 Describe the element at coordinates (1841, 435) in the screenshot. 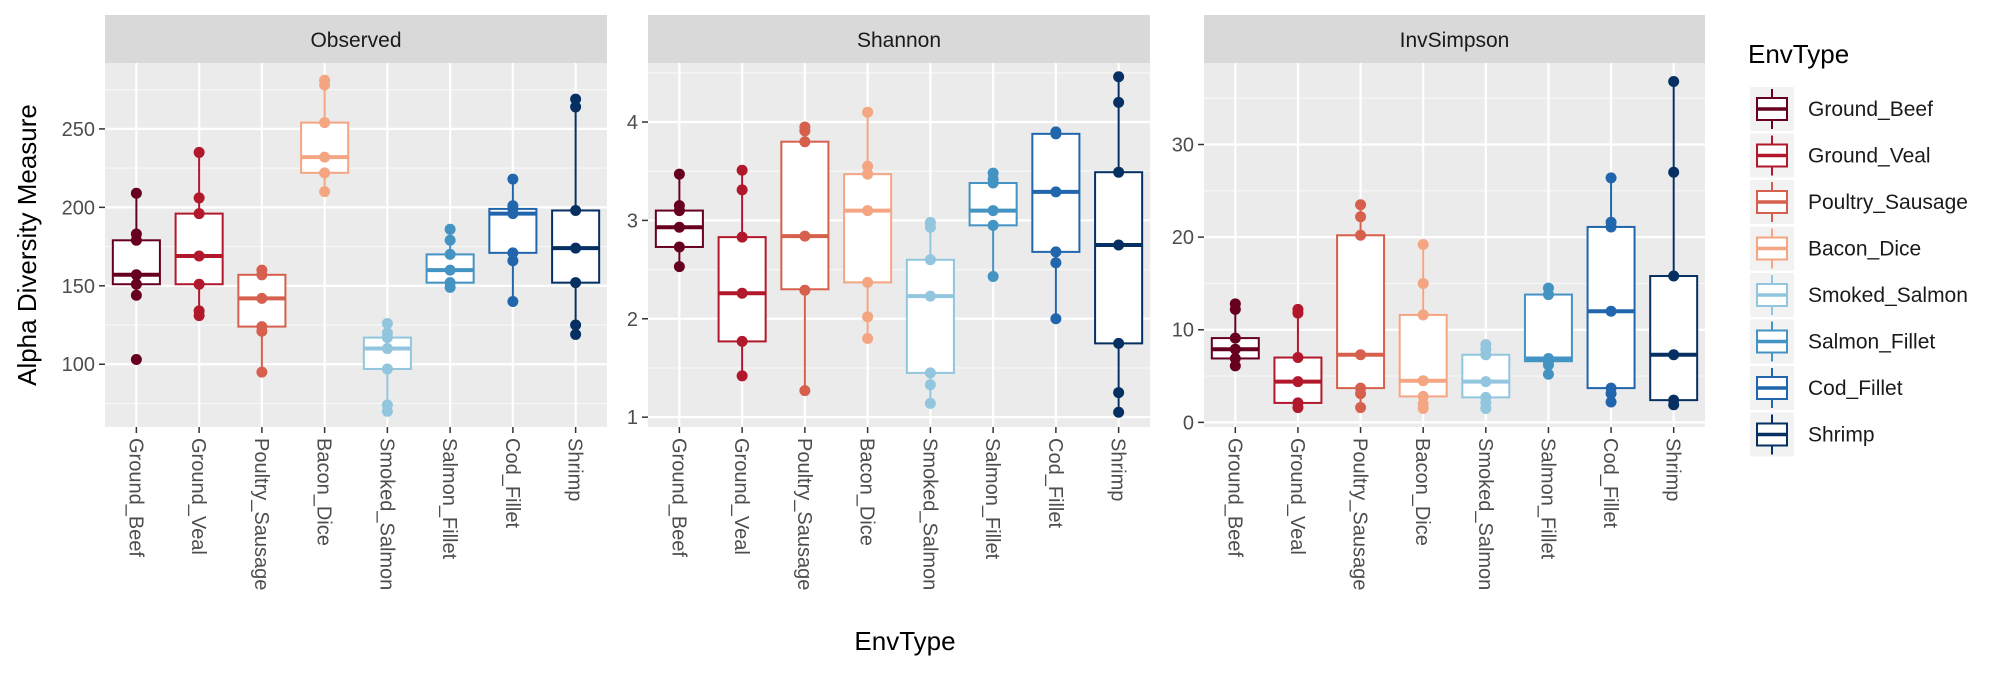

I see `legend-label: Shrimp` at that location.